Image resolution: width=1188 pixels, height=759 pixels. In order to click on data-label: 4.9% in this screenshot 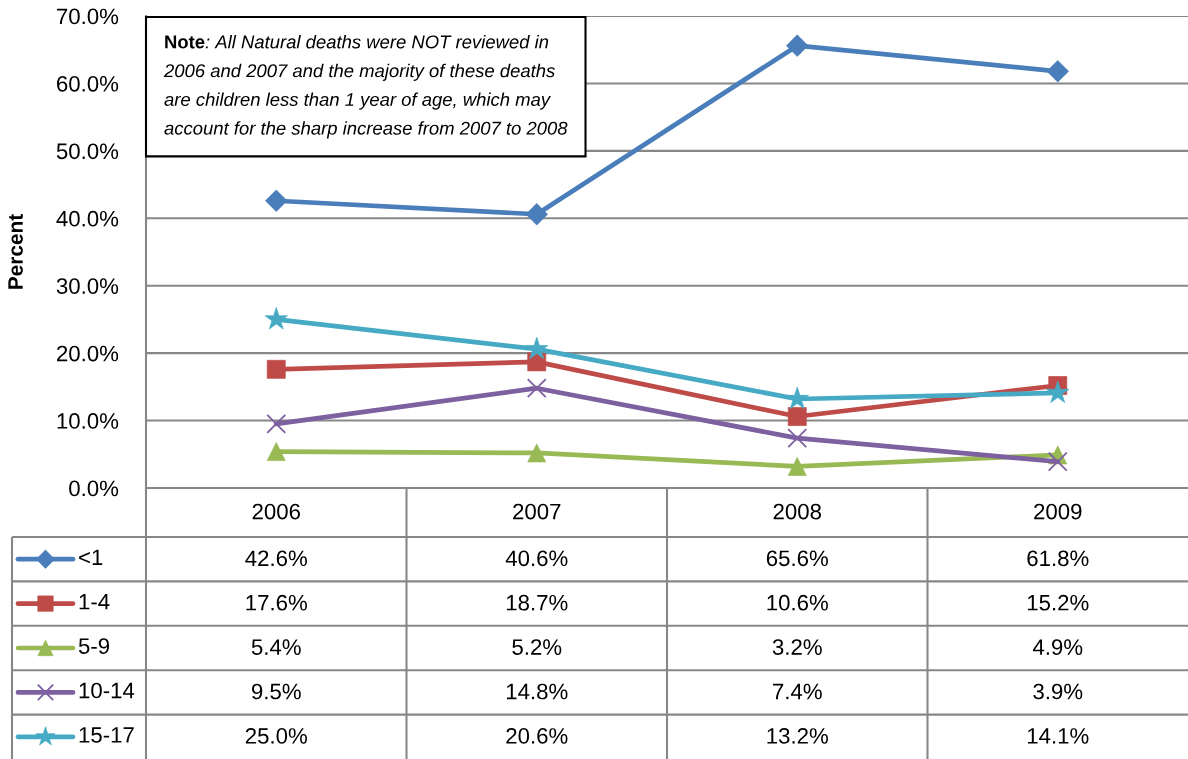, I will do `click(1057, 647)`.